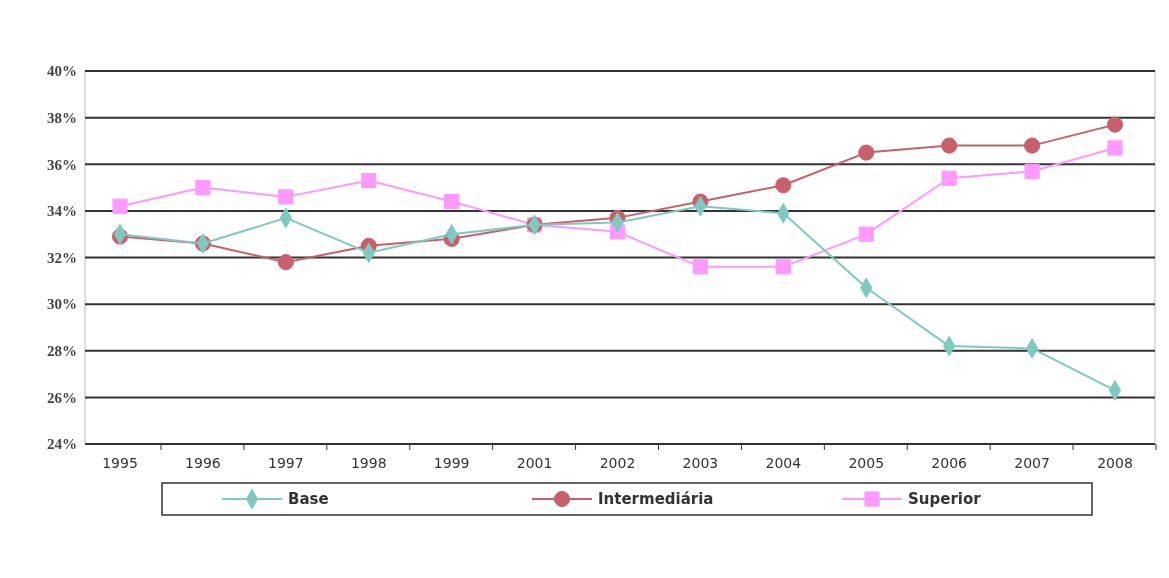 The height and width of the screenshot is (578, 1169). Describe the element at coordinates (203, 463) in the screenshot. I see `x-tick-label: 1996` at that location.